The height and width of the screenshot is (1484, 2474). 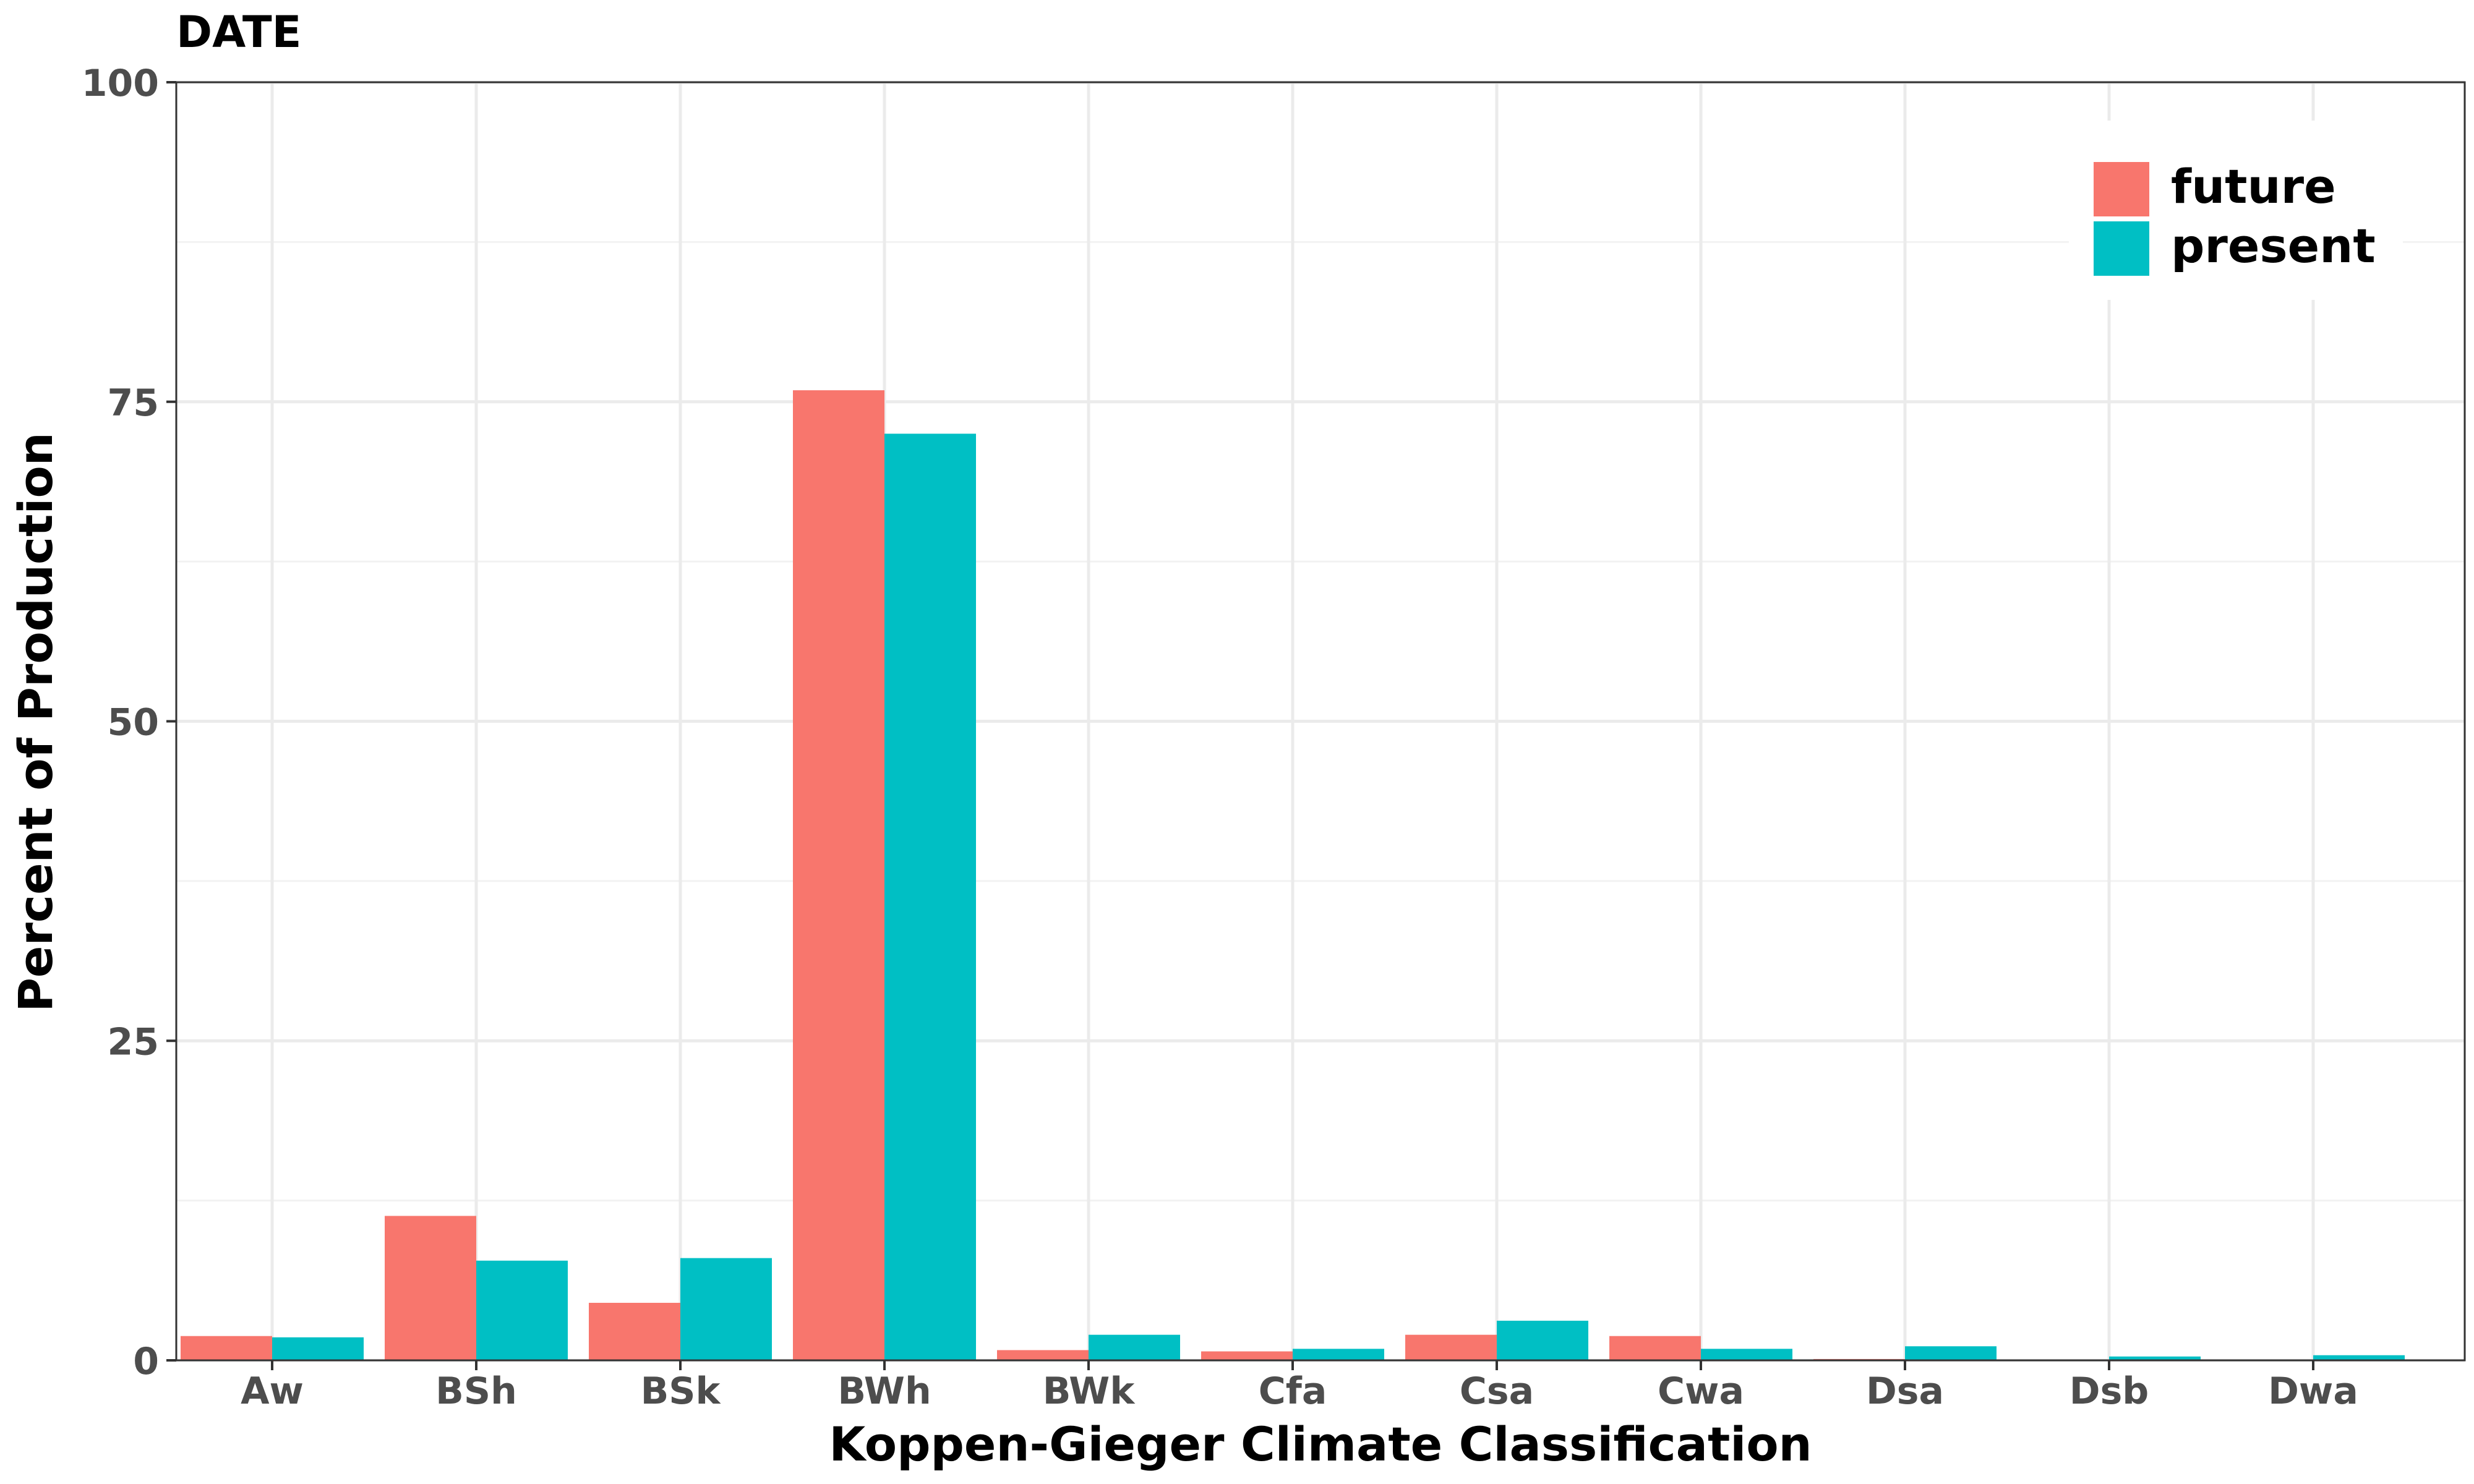 I want to click on bar-future-Aw, so click(x=227, y=1348).